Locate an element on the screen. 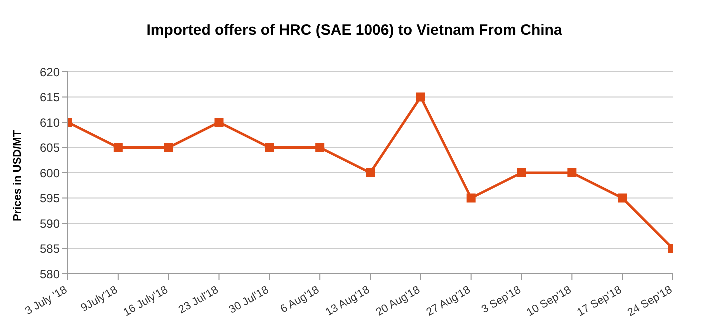  y-tick-label: 600 is located at coordinates (50, 173).